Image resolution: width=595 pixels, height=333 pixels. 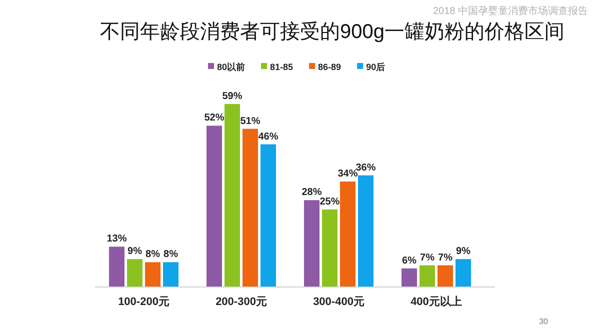 I want to click on data-label: 52%, so click(x=214, y=118).